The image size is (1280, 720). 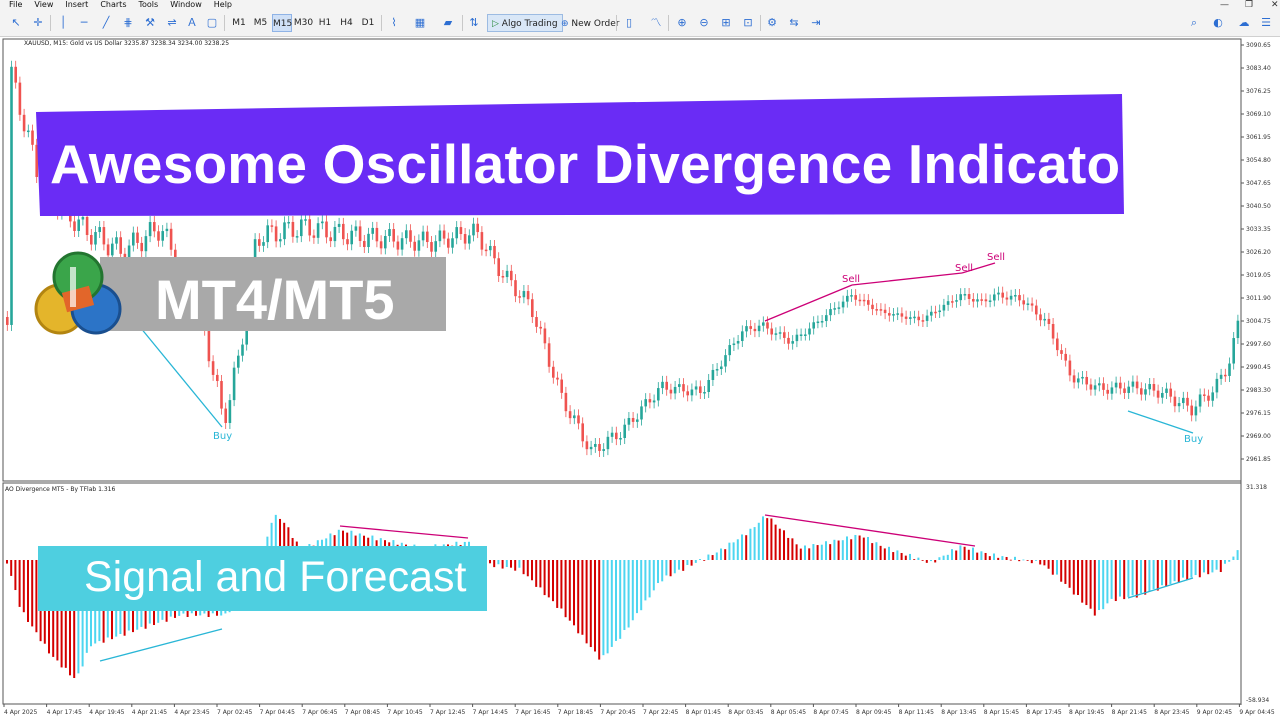 I want to click on timeframe-h4: H4, so click(x=346, y=23).